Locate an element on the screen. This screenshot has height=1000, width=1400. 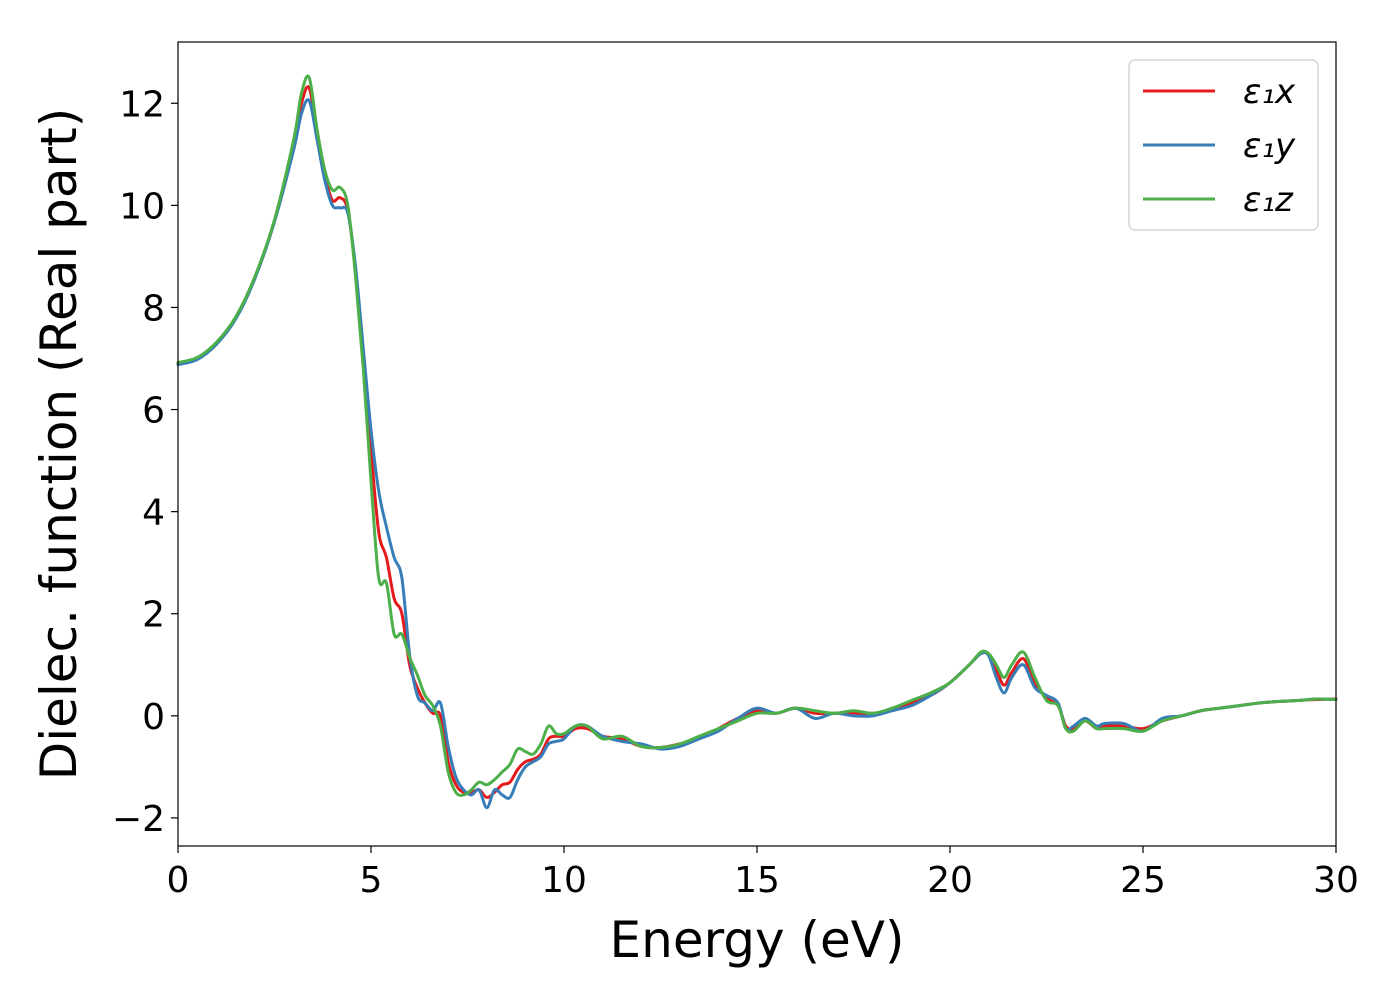
x-tick-label: 15 is located at coordinates (757, 880).